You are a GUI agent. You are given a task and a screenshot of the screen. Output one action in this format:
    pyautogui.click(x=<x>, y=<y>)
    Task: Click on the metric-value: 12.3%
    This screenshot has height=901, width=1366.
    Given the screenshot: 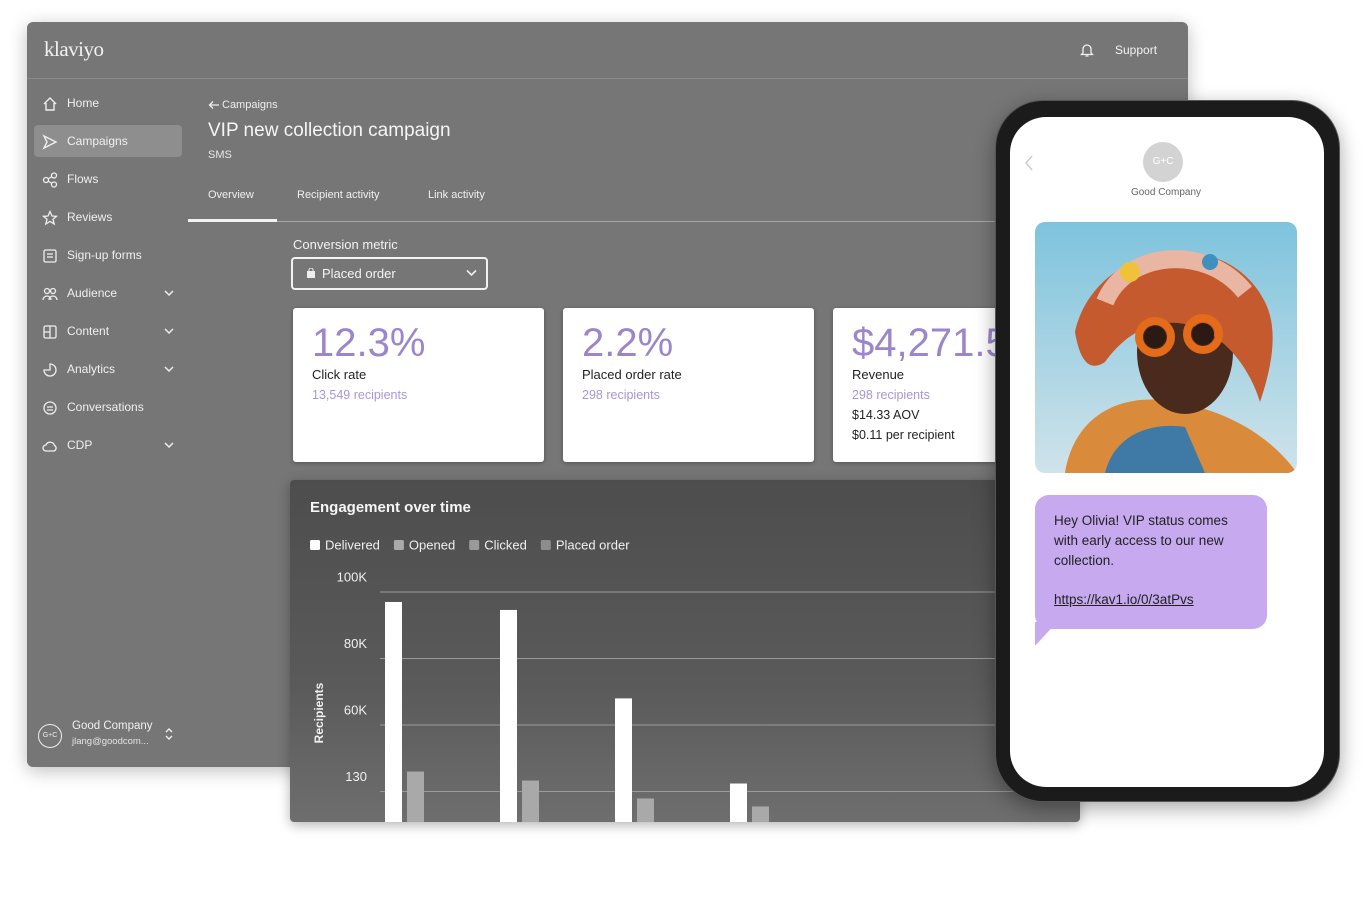 What is the action you would take?
    pyautogui.click(x=369, y=343)
    